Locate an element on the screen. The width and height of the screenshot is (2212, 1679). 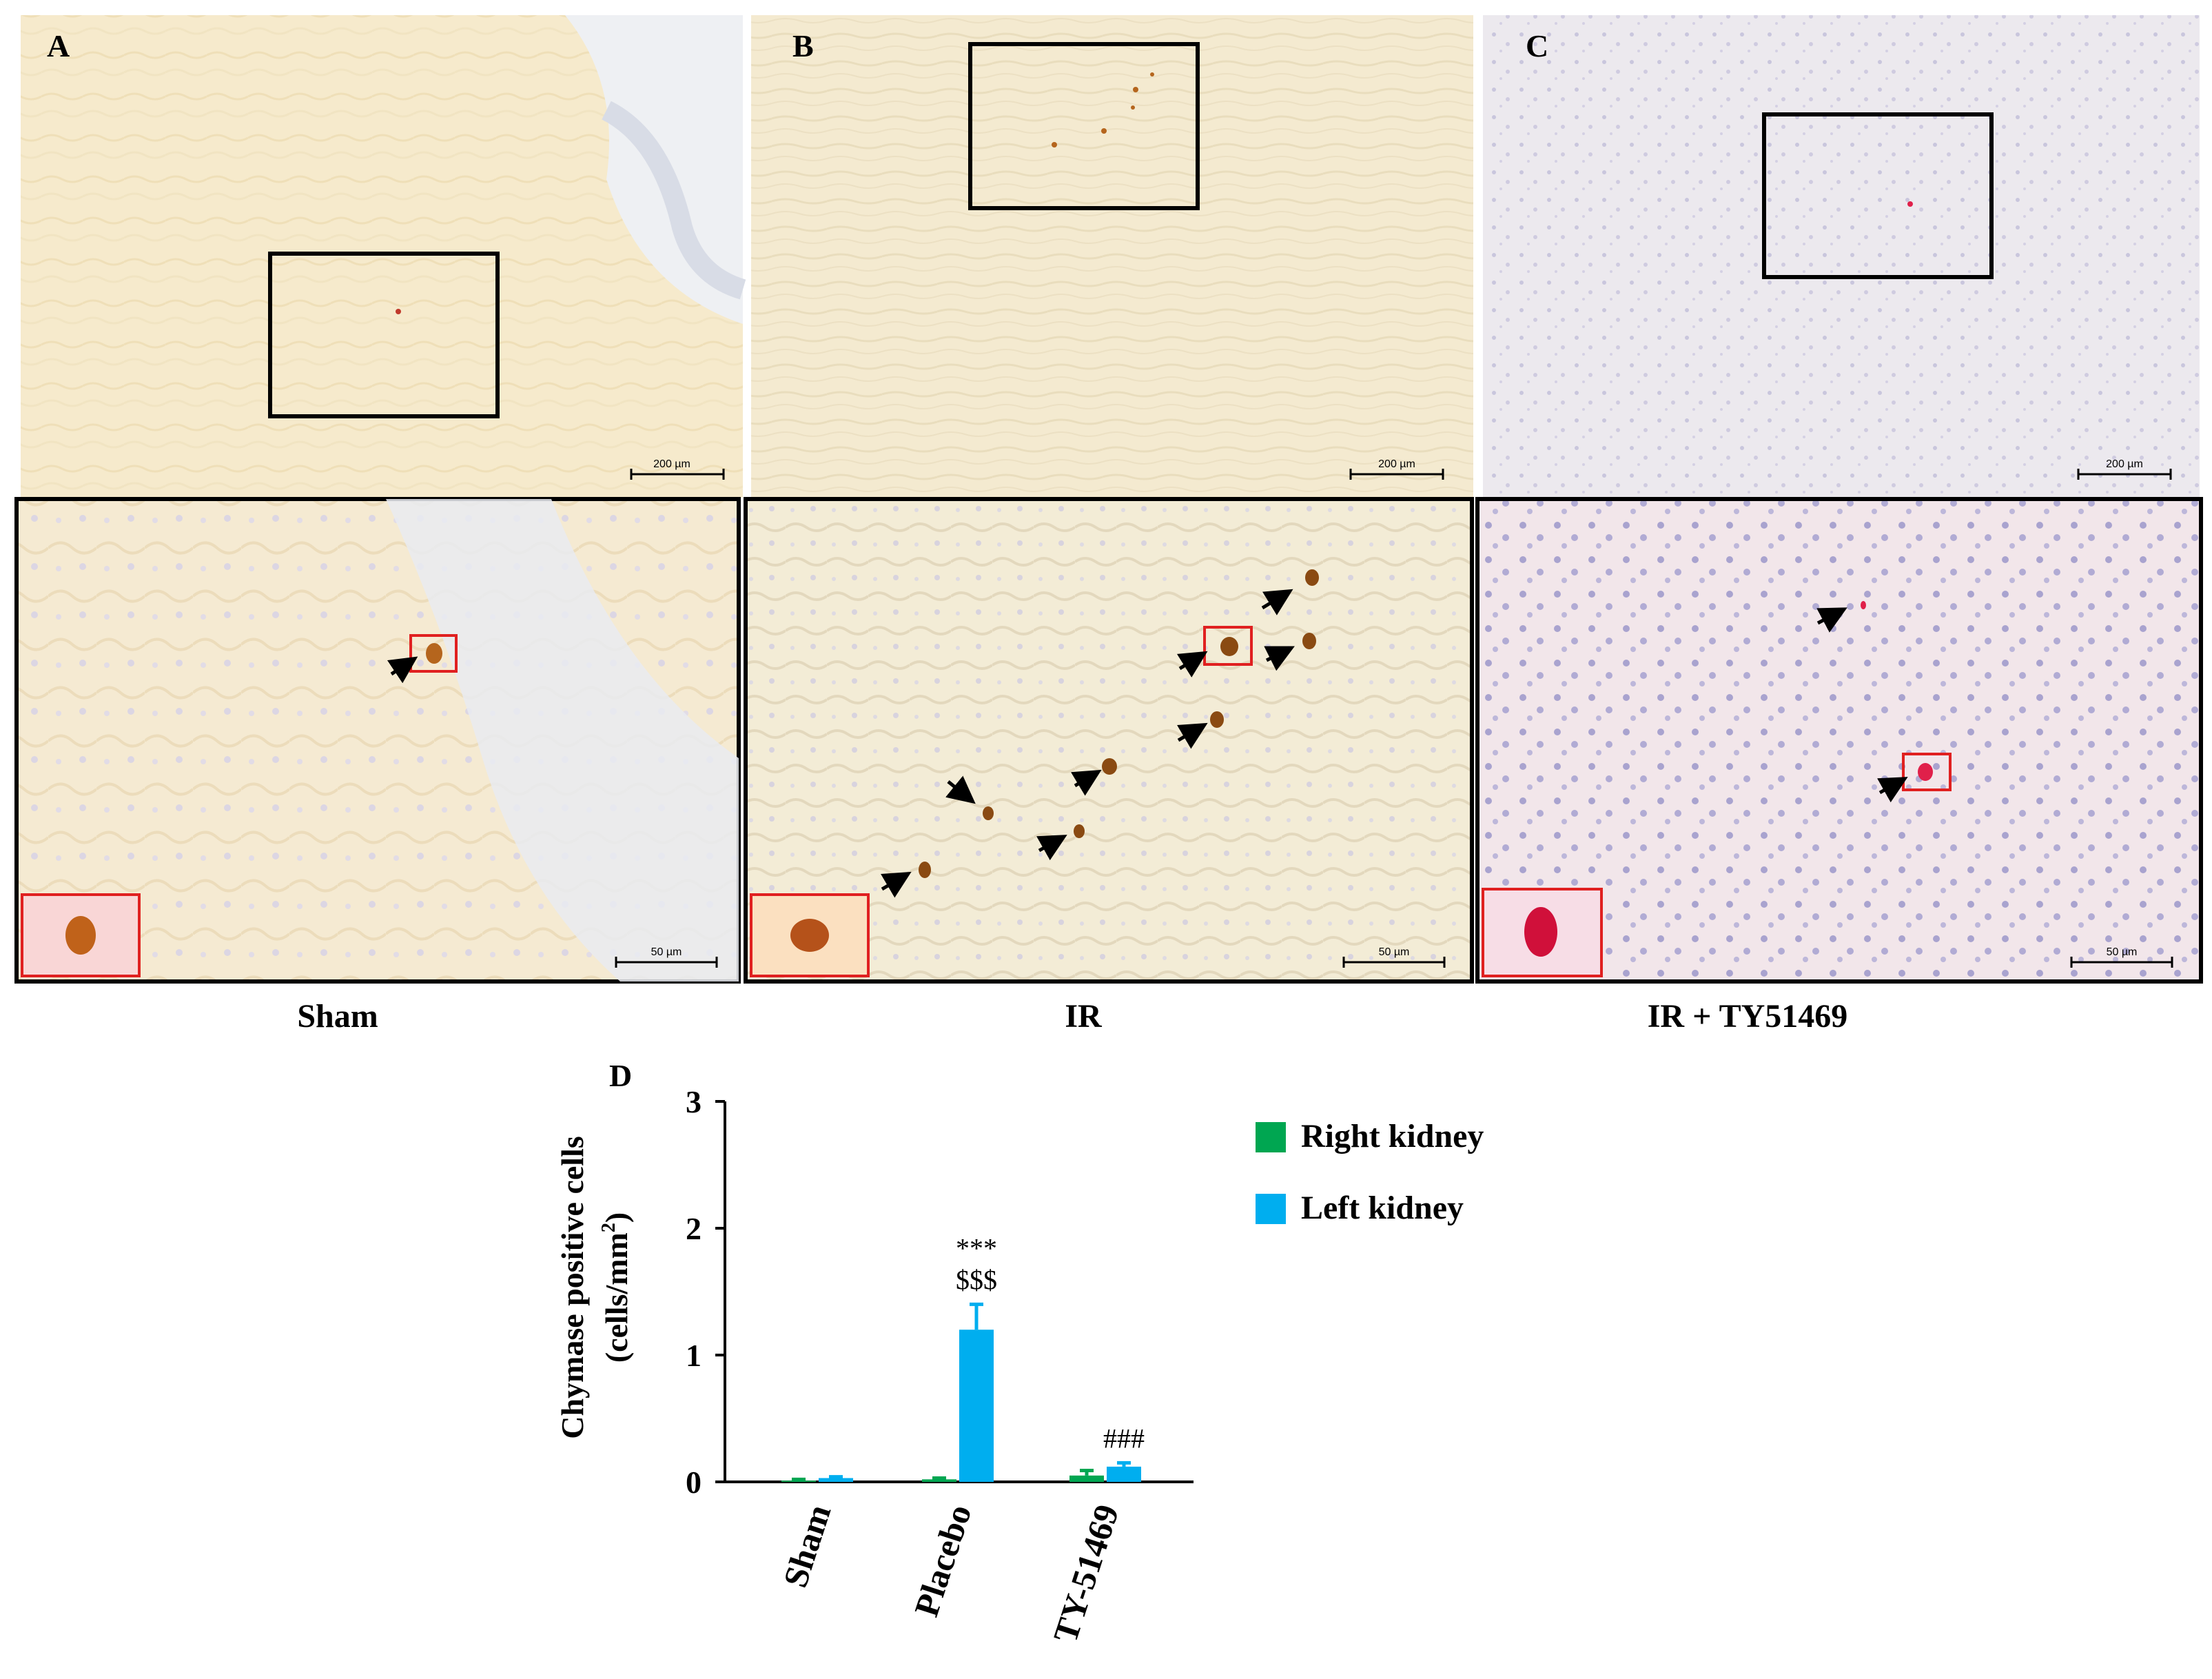
y-axis-label-line1: Chymase positive cells is located at coordinates (572, 1287).